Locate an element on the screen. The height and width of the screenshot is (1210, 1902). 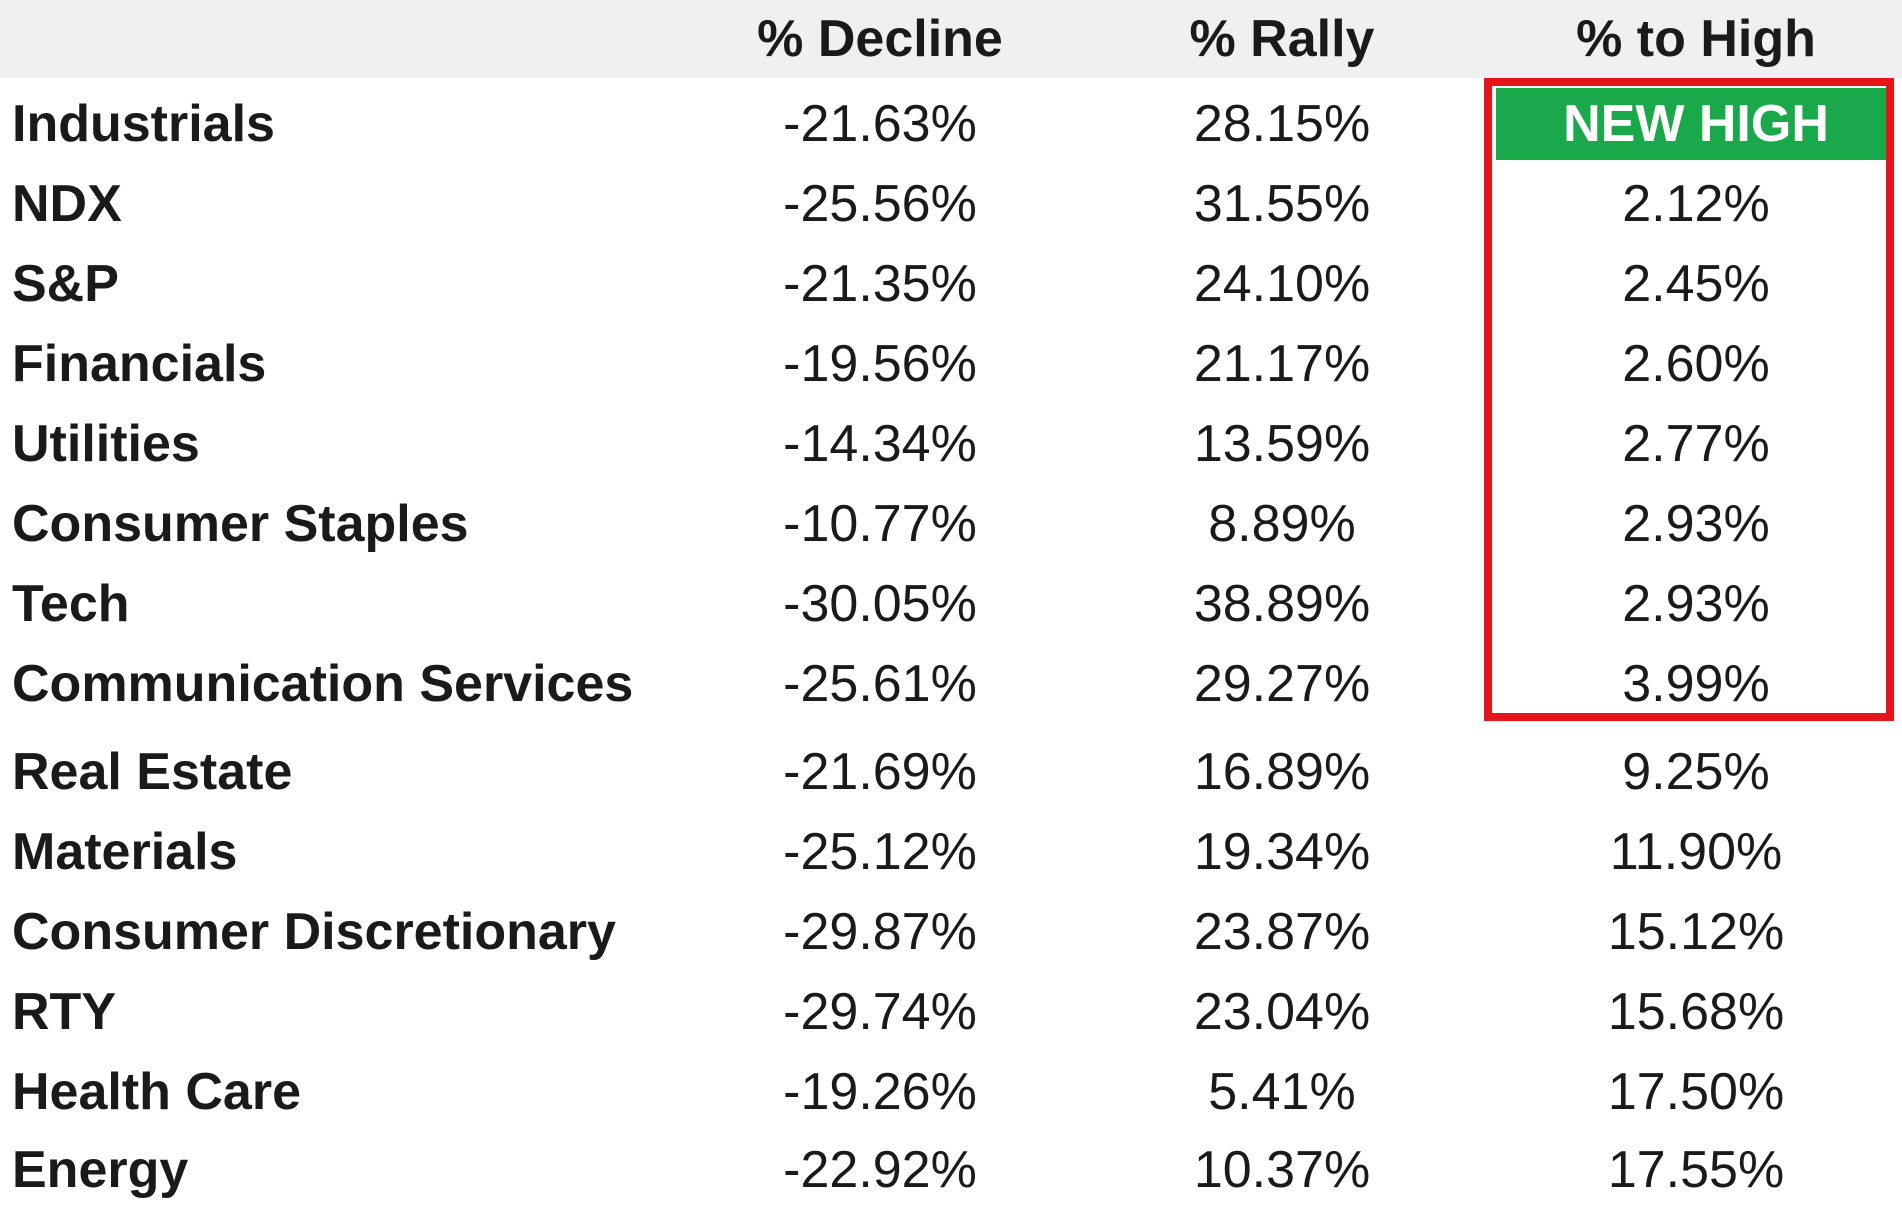
table-row: Consumer Staples -10.77% 8.89% 2.93% is located at coordinates (951, 524).